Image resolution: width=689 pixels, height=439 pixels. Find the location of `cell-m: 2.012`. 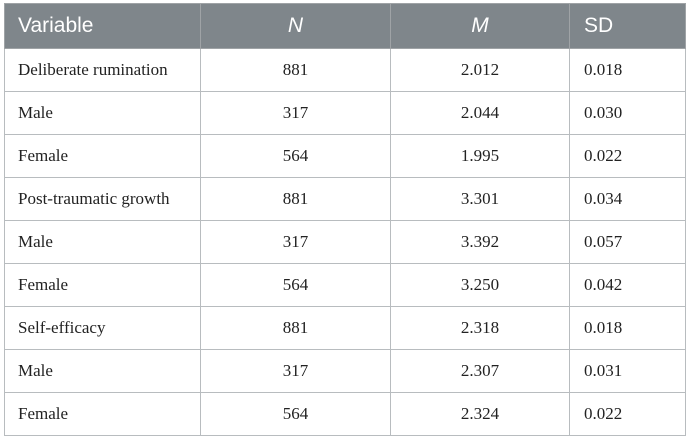

cell-m: 2.012 is located at coordinates (480, 70).